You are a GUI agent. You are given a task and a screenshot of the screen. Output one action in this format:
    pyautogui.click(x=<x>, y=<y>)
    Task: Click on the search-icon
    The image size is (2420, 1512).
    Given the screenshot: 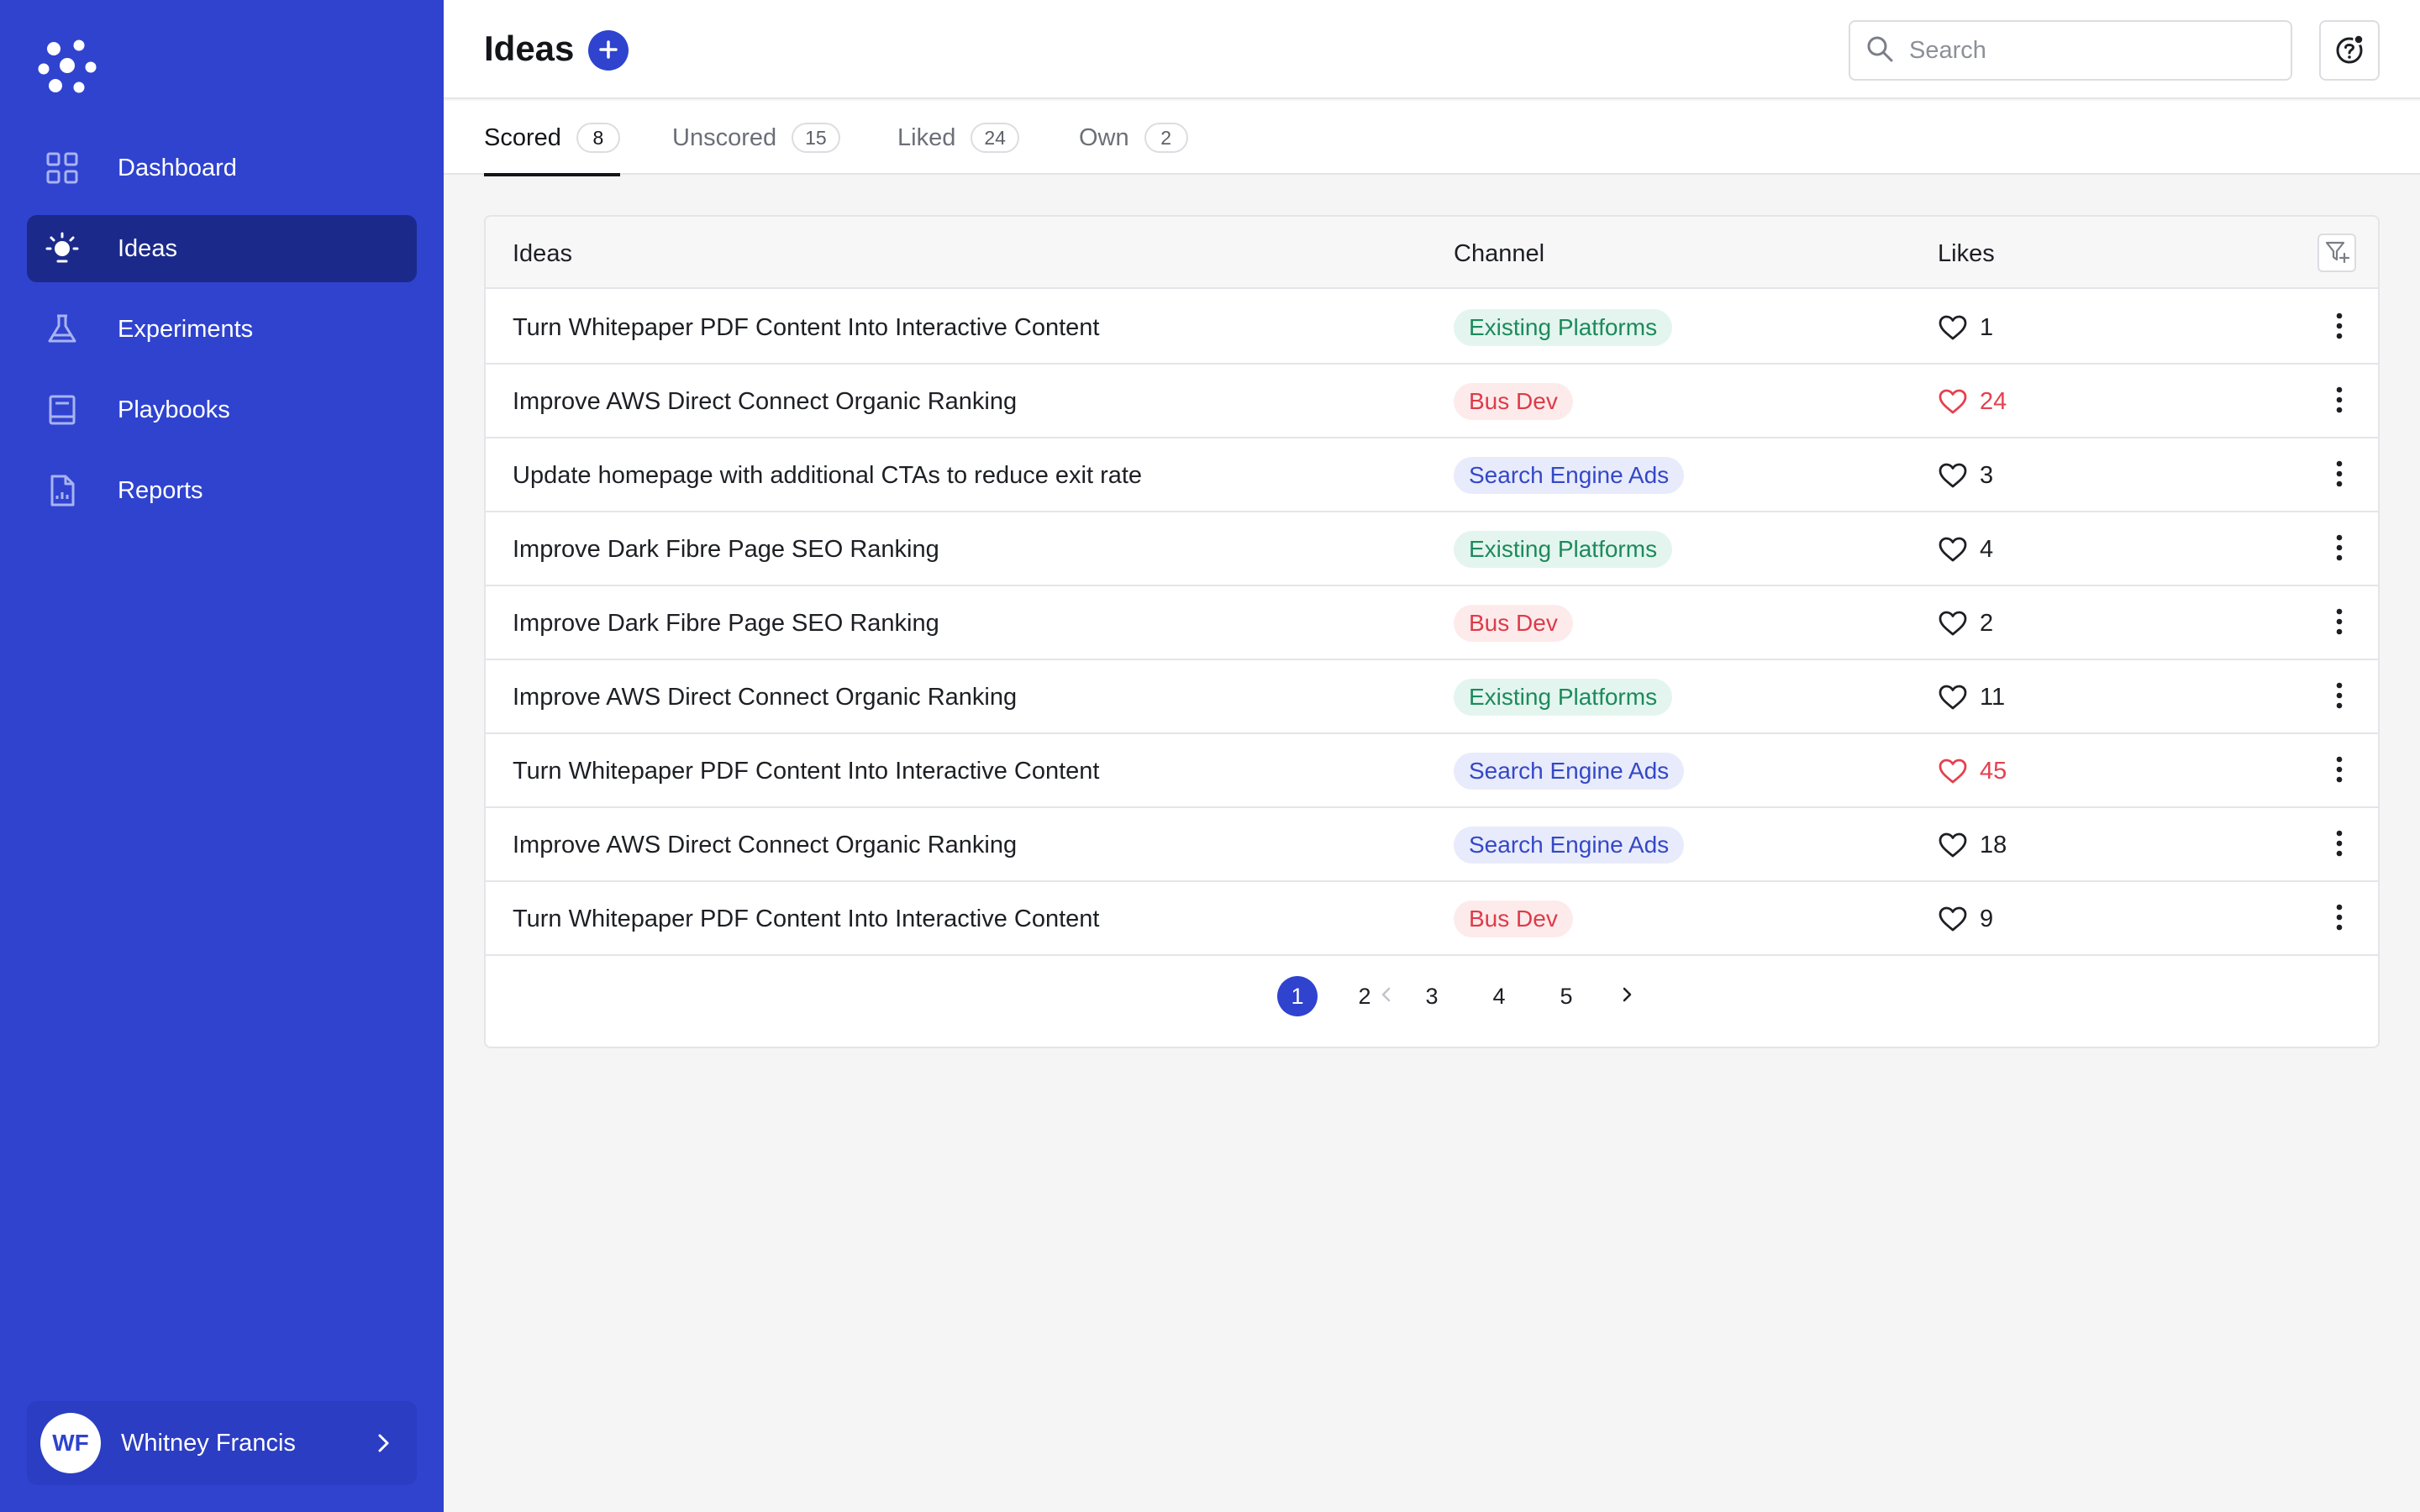 What is the action you would take?
    pyautogui.click(x=1879, y=50)
    